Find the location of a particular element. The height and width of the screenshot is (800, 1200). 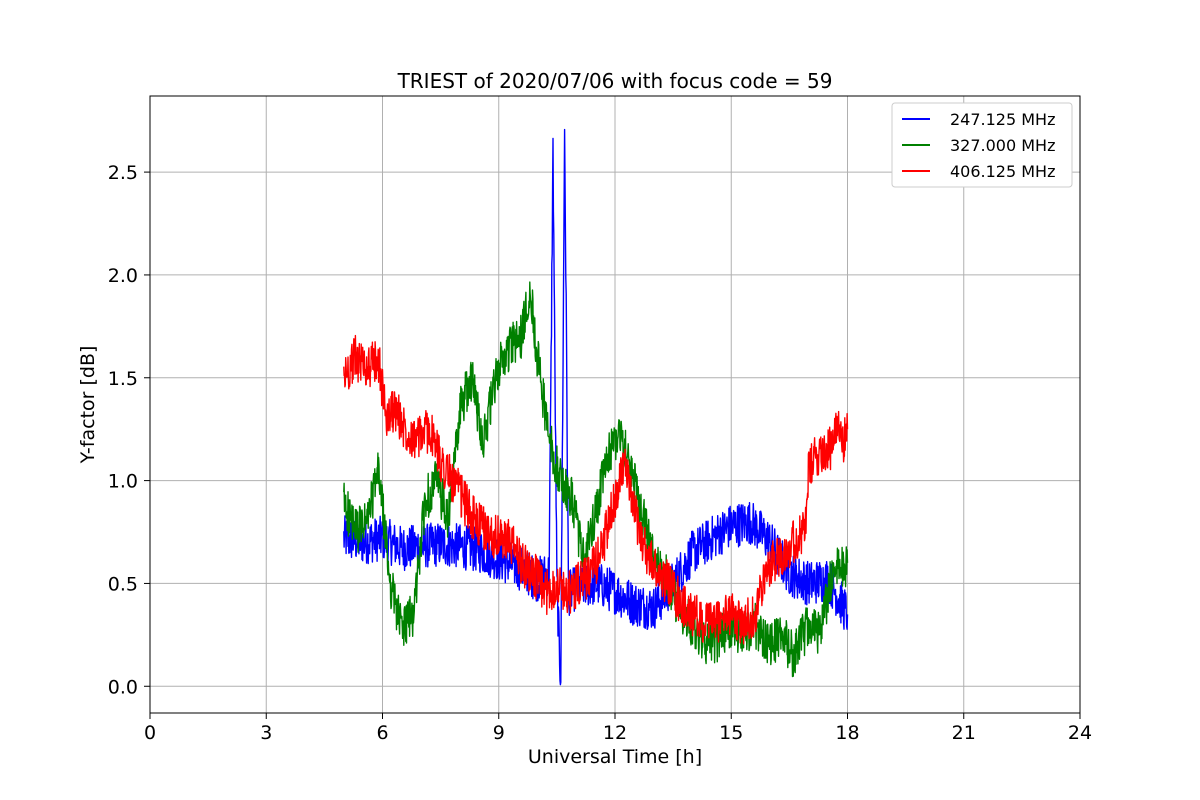

legend: 247.125 MHz 327.000 MHz 406.125 MHz is located at coordinates (982, 145).